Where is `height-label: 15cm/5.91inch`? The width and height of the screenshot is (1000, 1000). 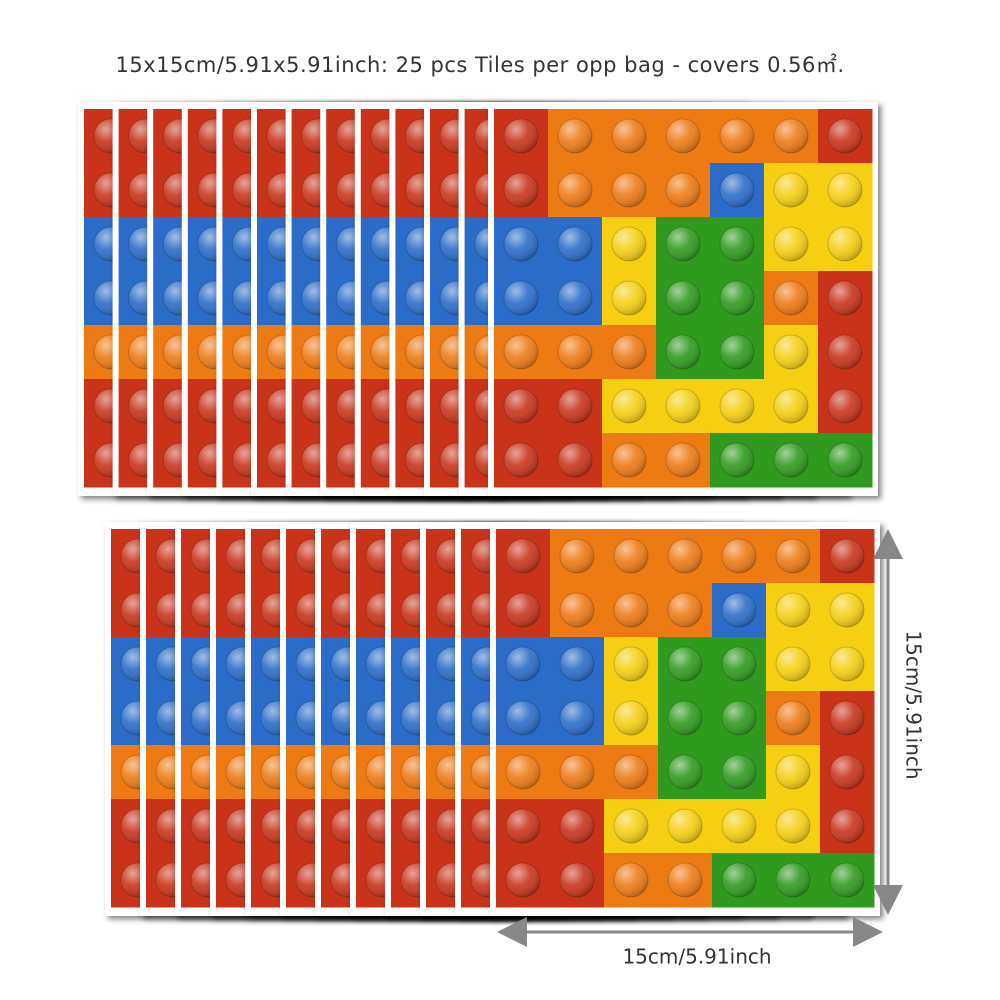
height-label: 15cm/5.91inch is located at coordinates (914, 704).